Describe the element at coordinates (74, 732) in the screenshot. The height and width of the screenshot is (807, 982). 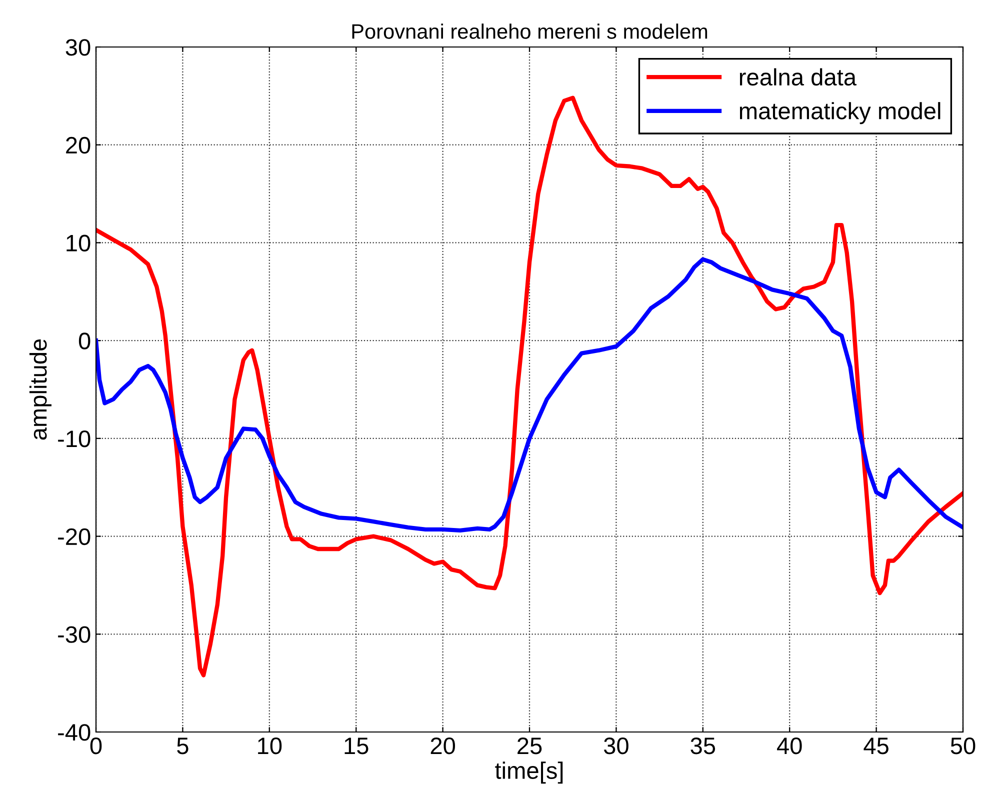
I see `y-tick-label: -40` at that location.